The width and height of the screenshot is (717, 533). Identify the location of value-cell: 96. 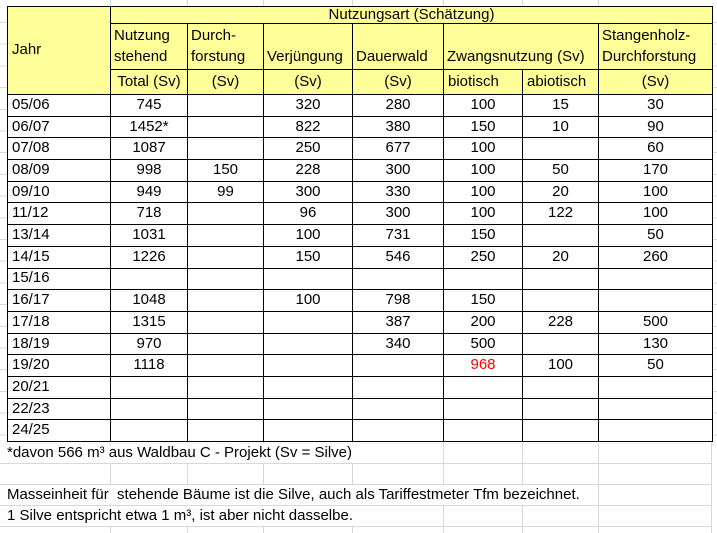
(308, 214).